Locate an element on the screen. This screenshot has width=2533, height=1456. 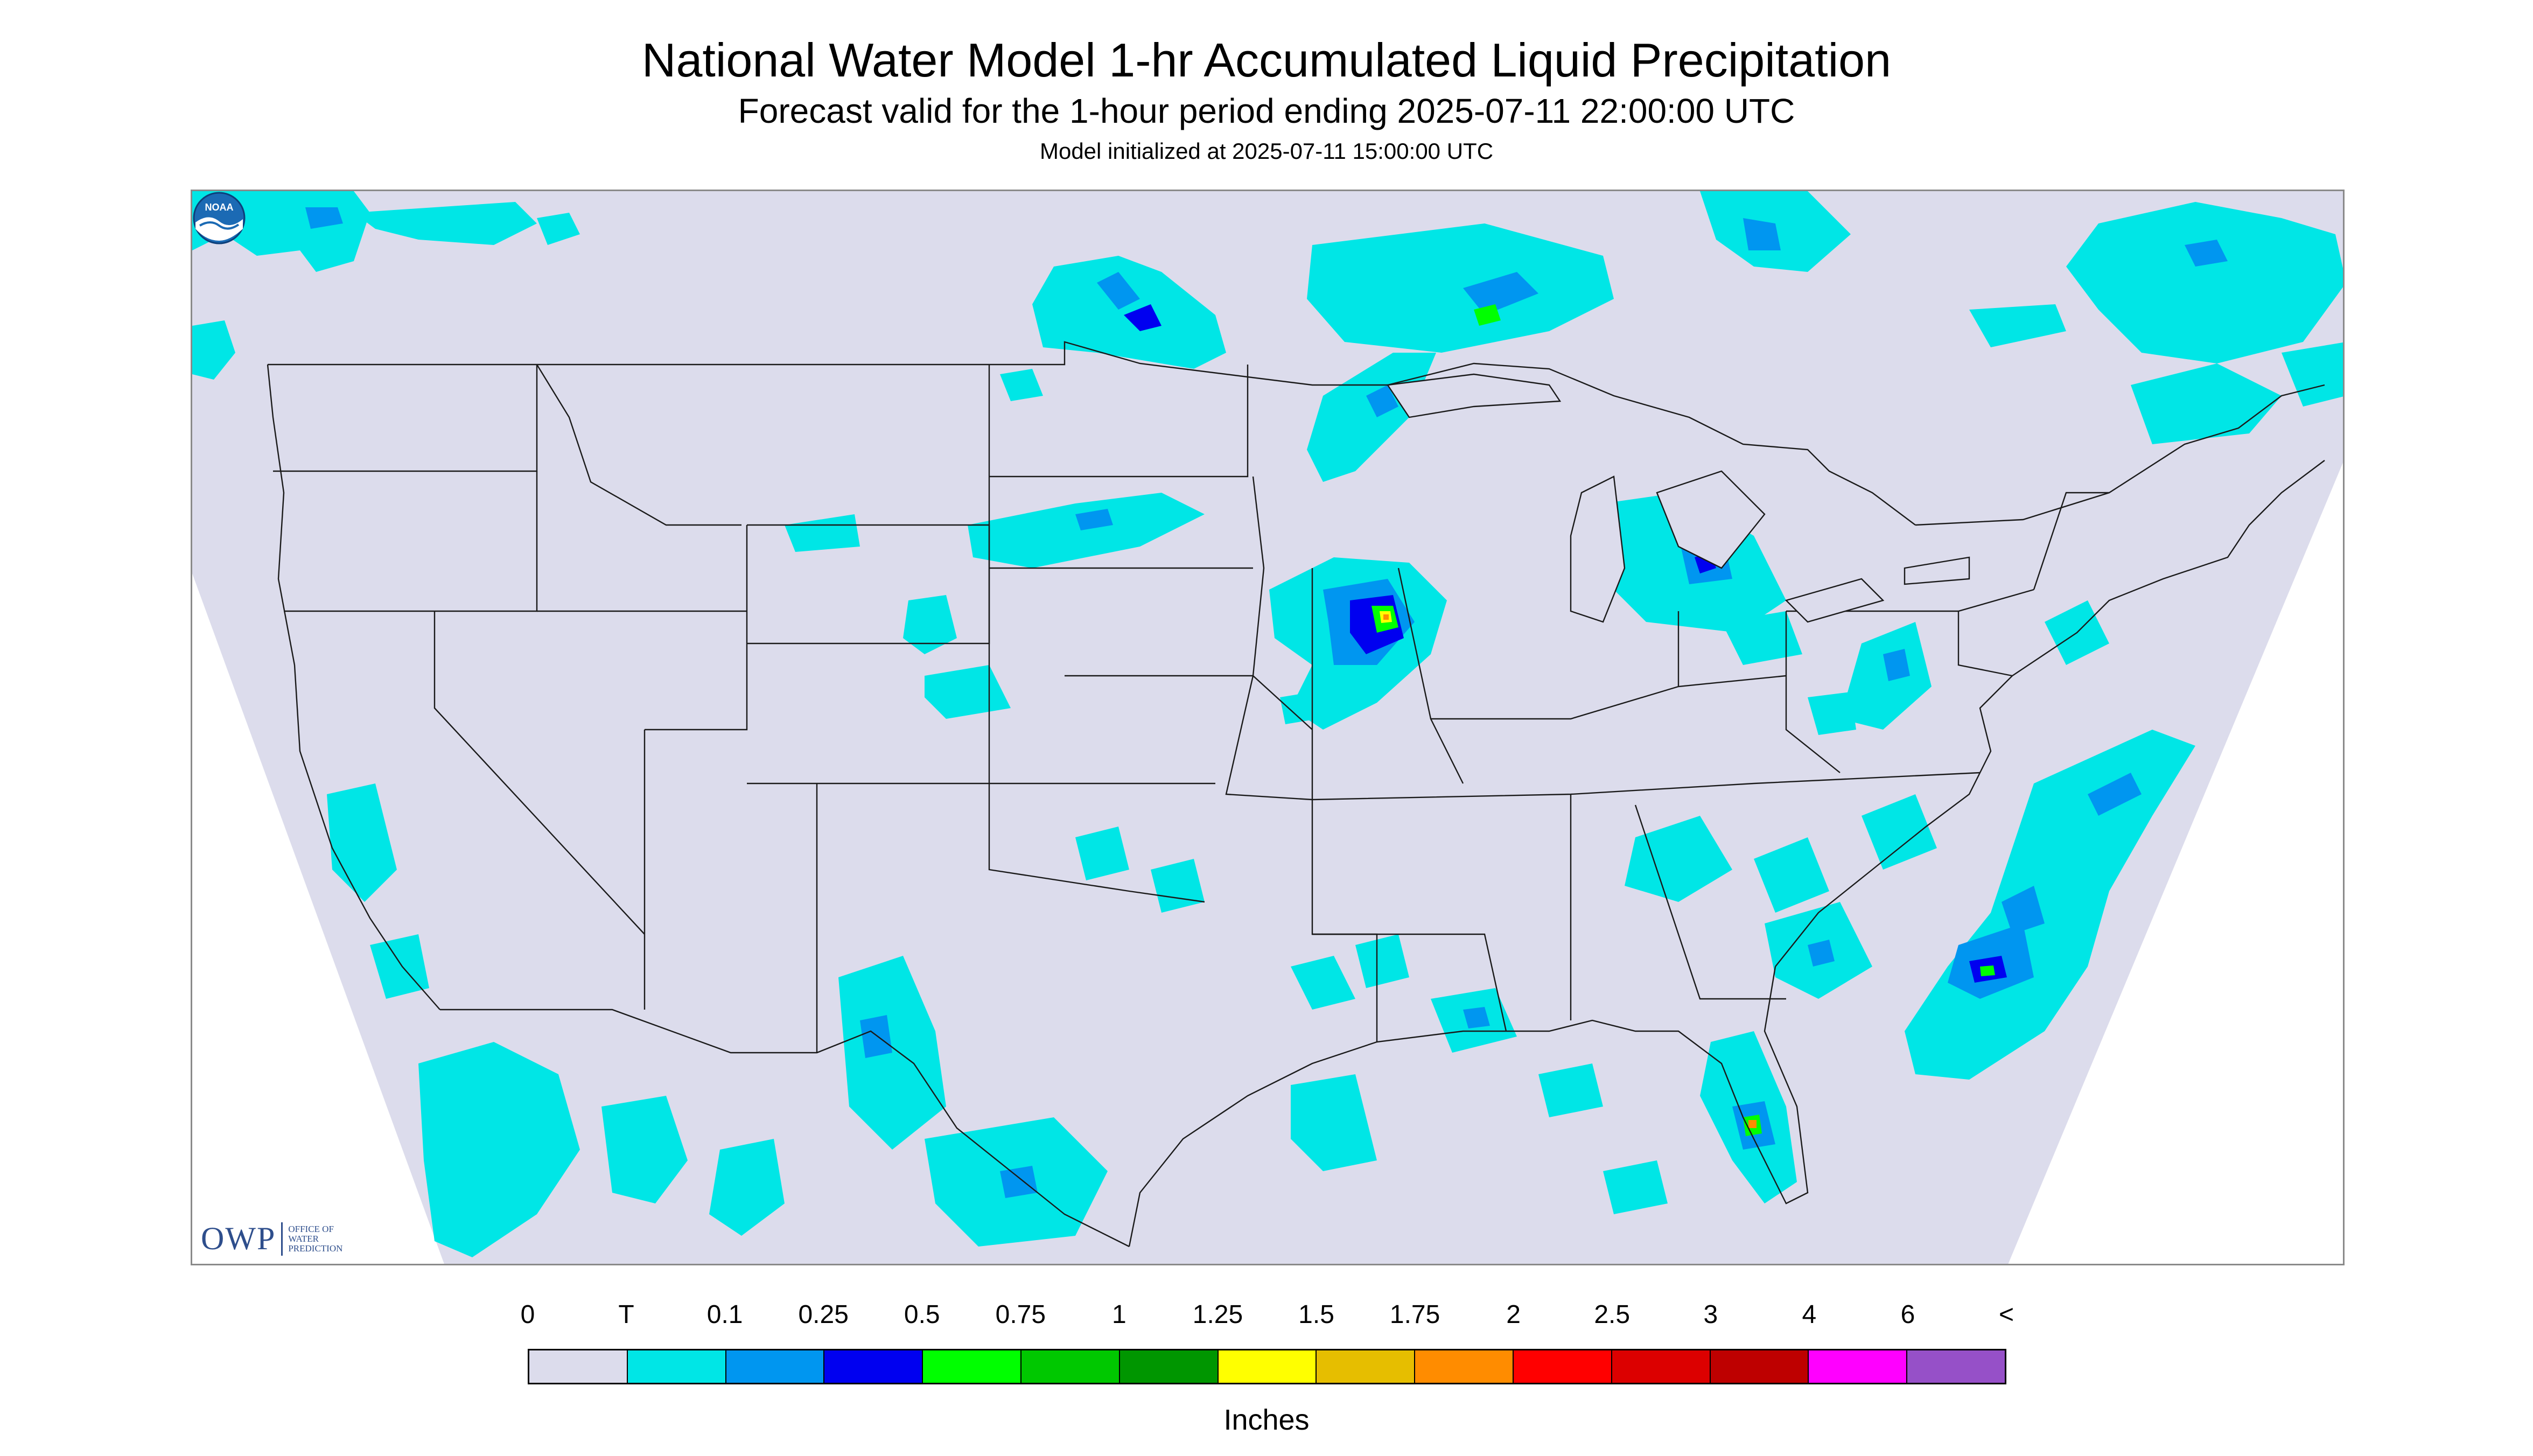
noaa-logo-text: NOAA is located at coordinates (219, 207).